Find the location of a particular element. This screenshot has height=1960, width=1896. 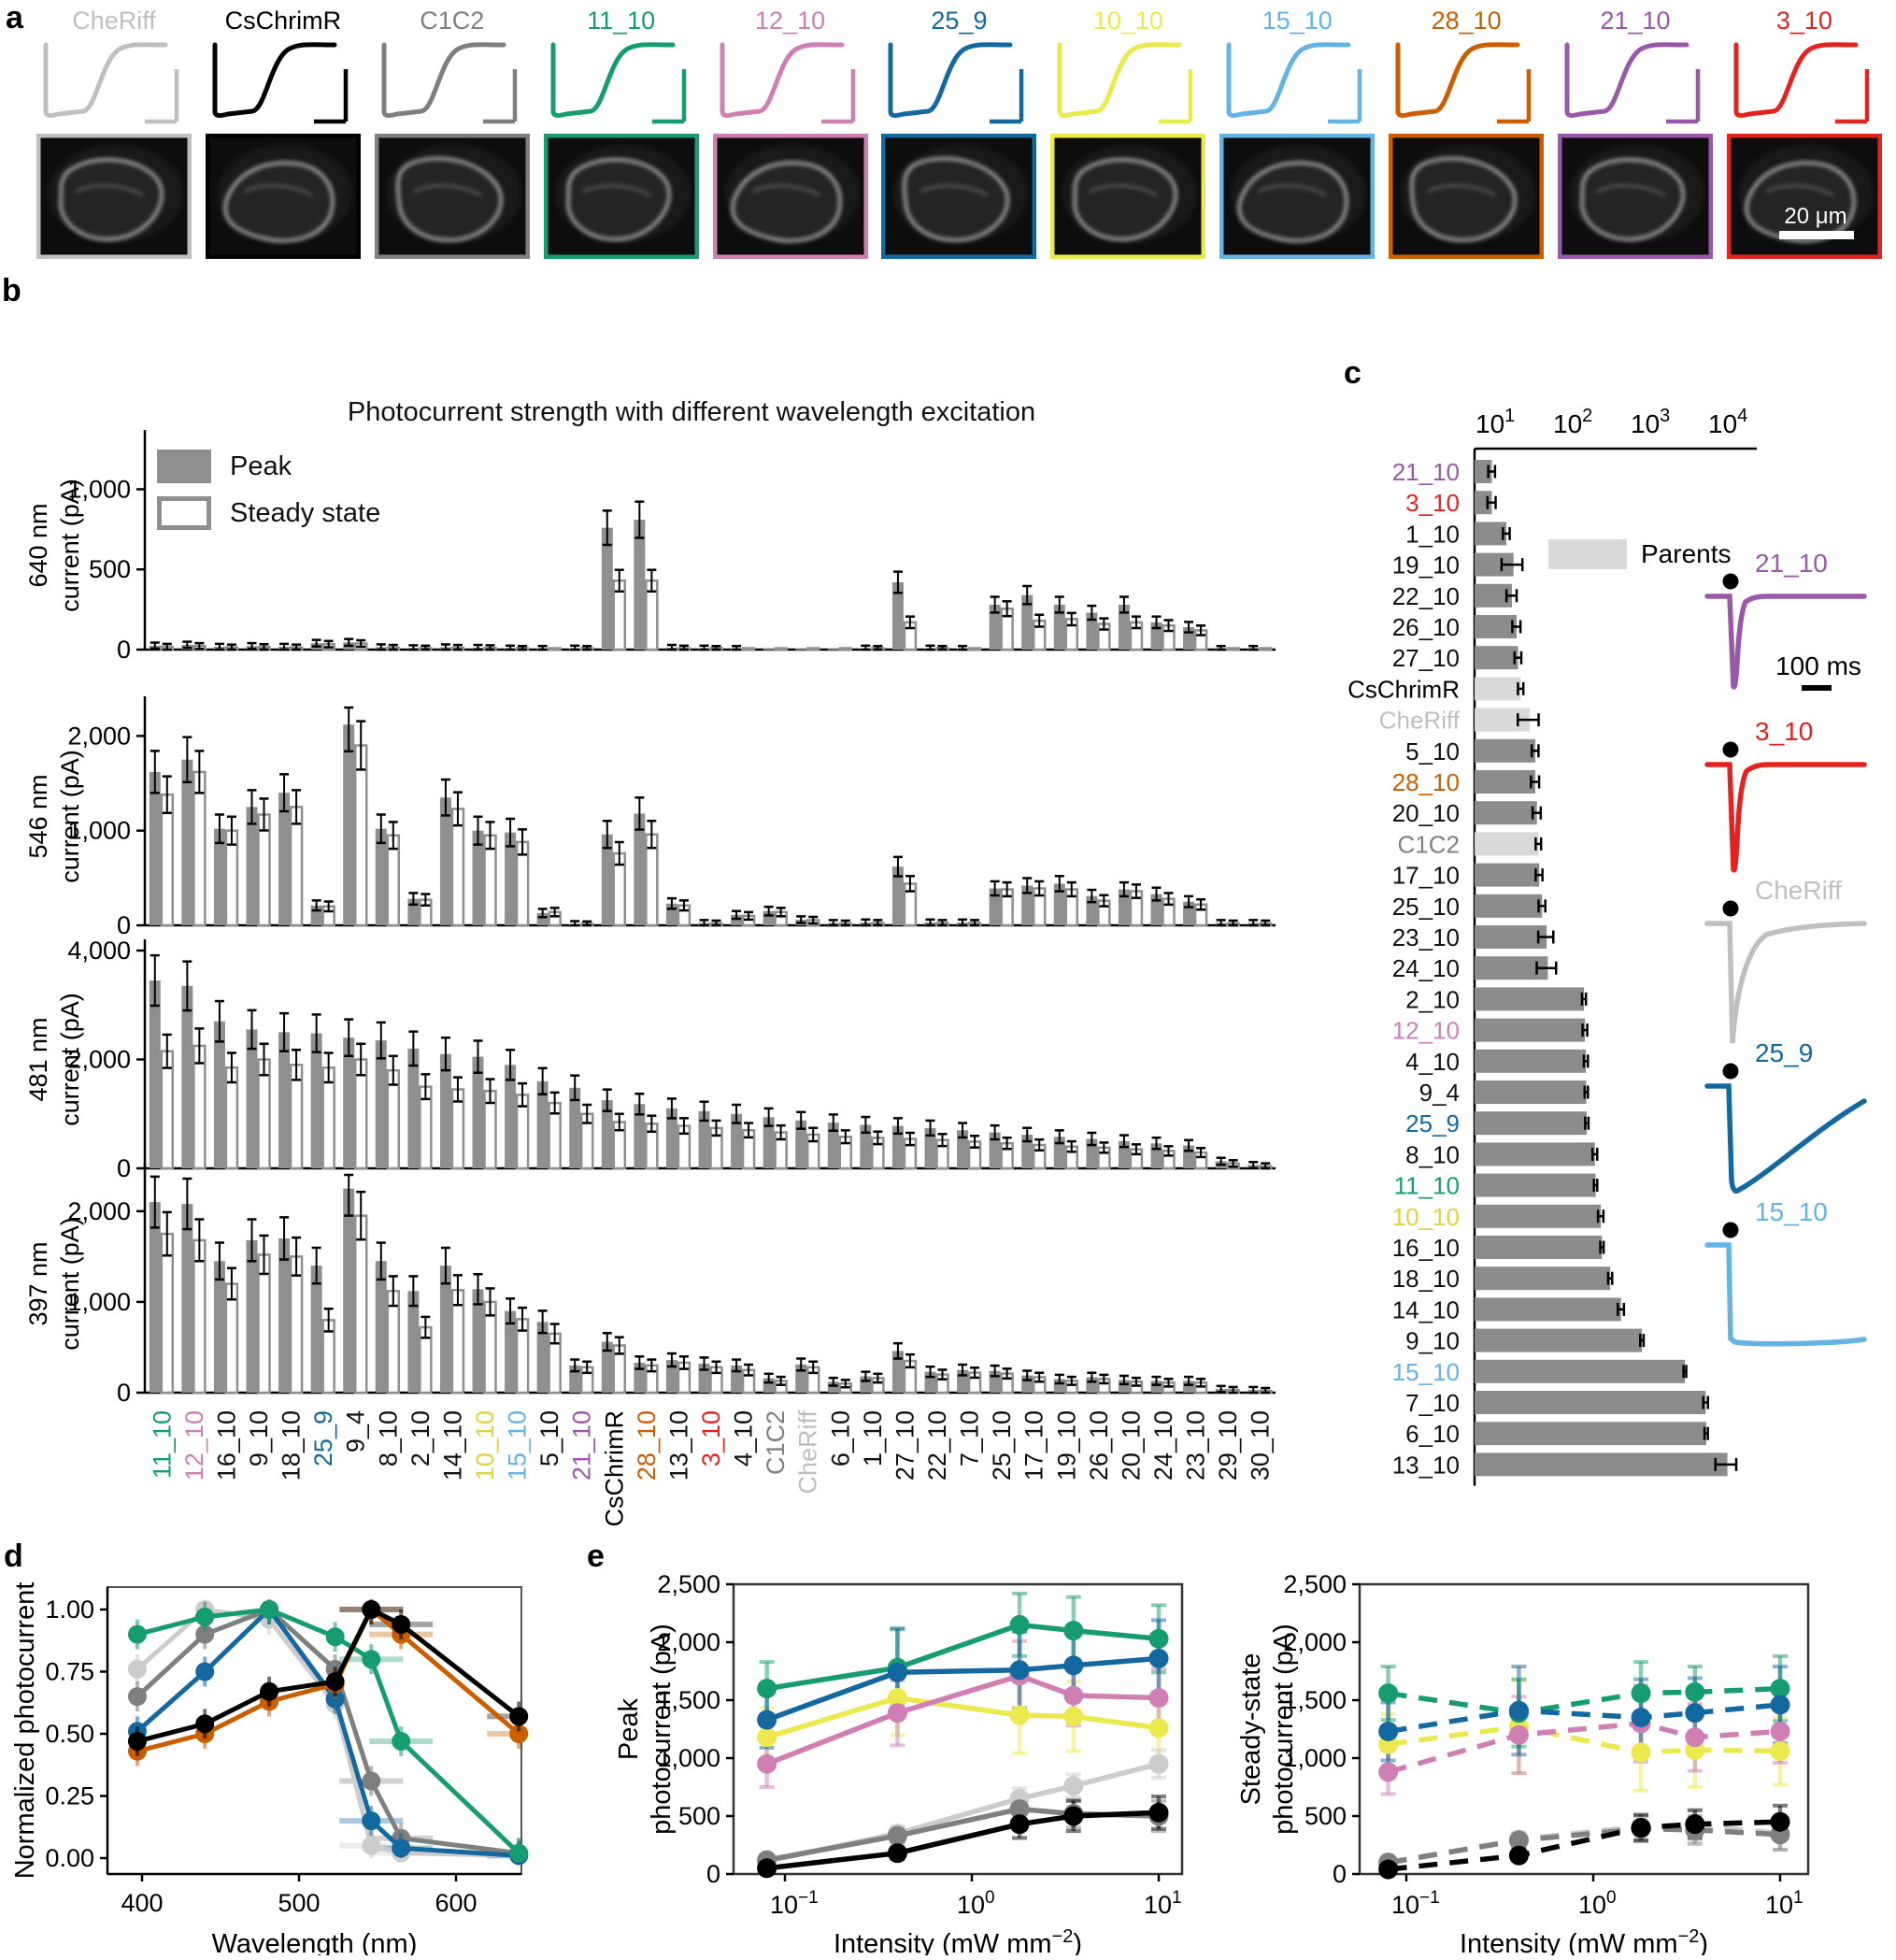

legend-label-parents: Parents is located at coordinates (1686, 553).